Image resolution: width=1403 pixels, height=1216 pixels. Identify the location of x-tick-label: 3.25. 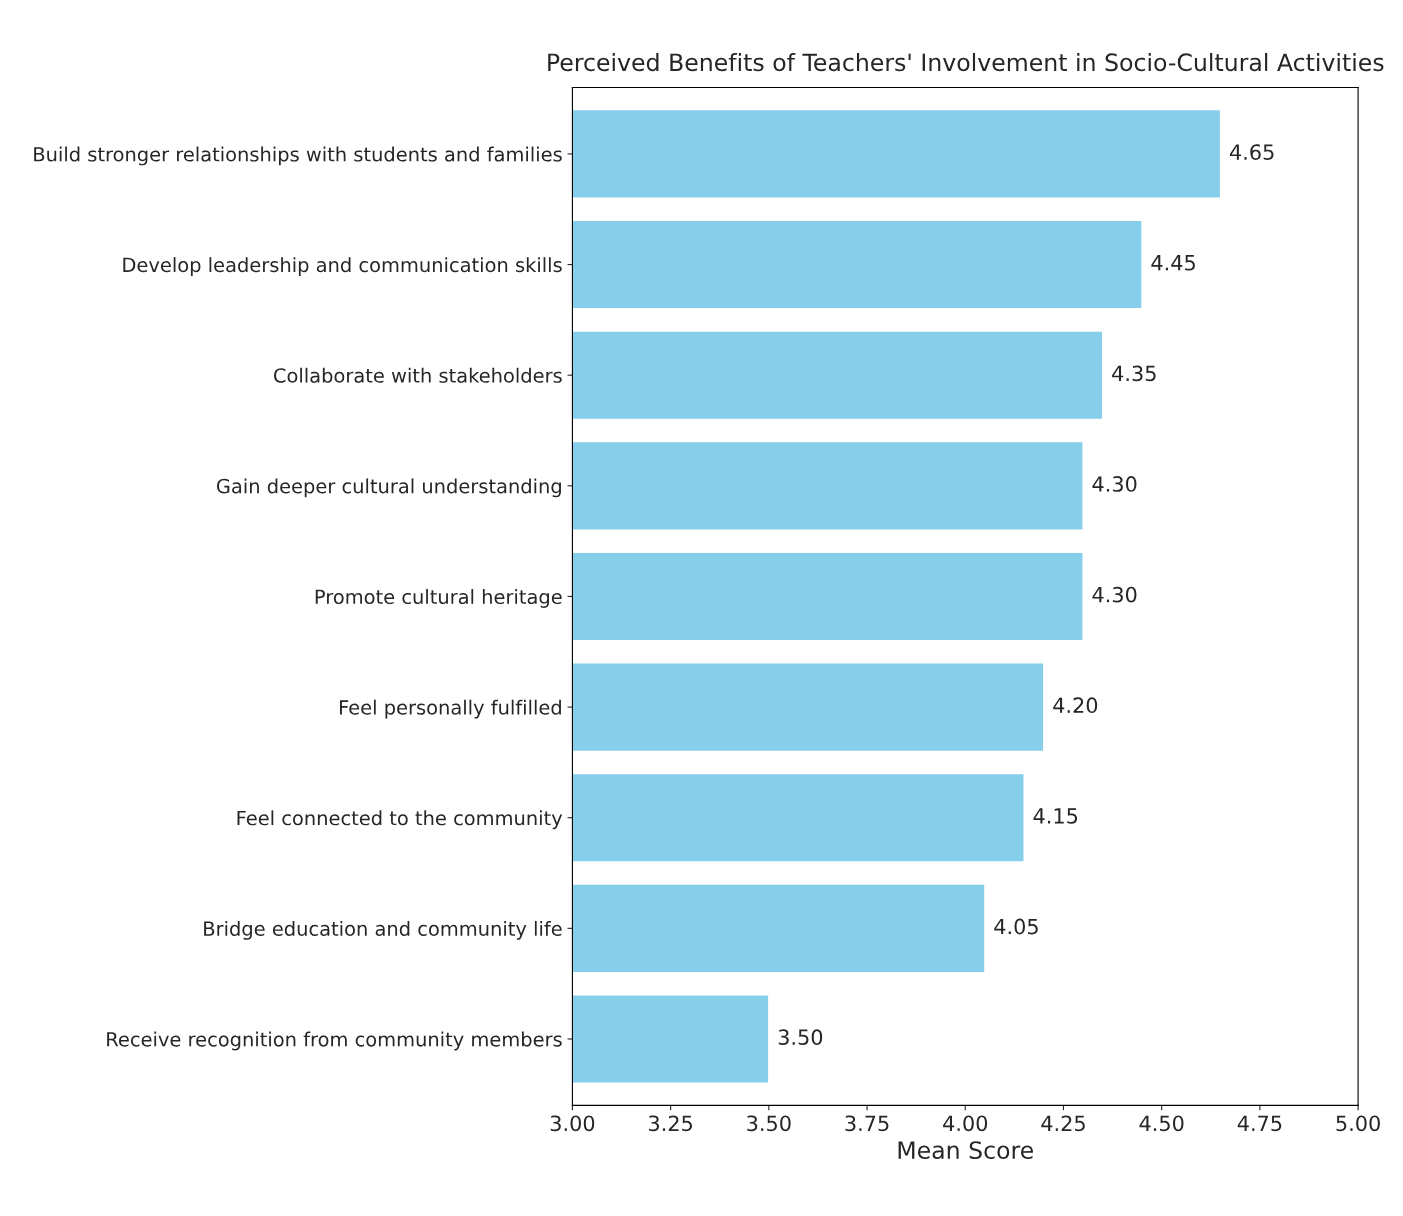
(671, 1123).